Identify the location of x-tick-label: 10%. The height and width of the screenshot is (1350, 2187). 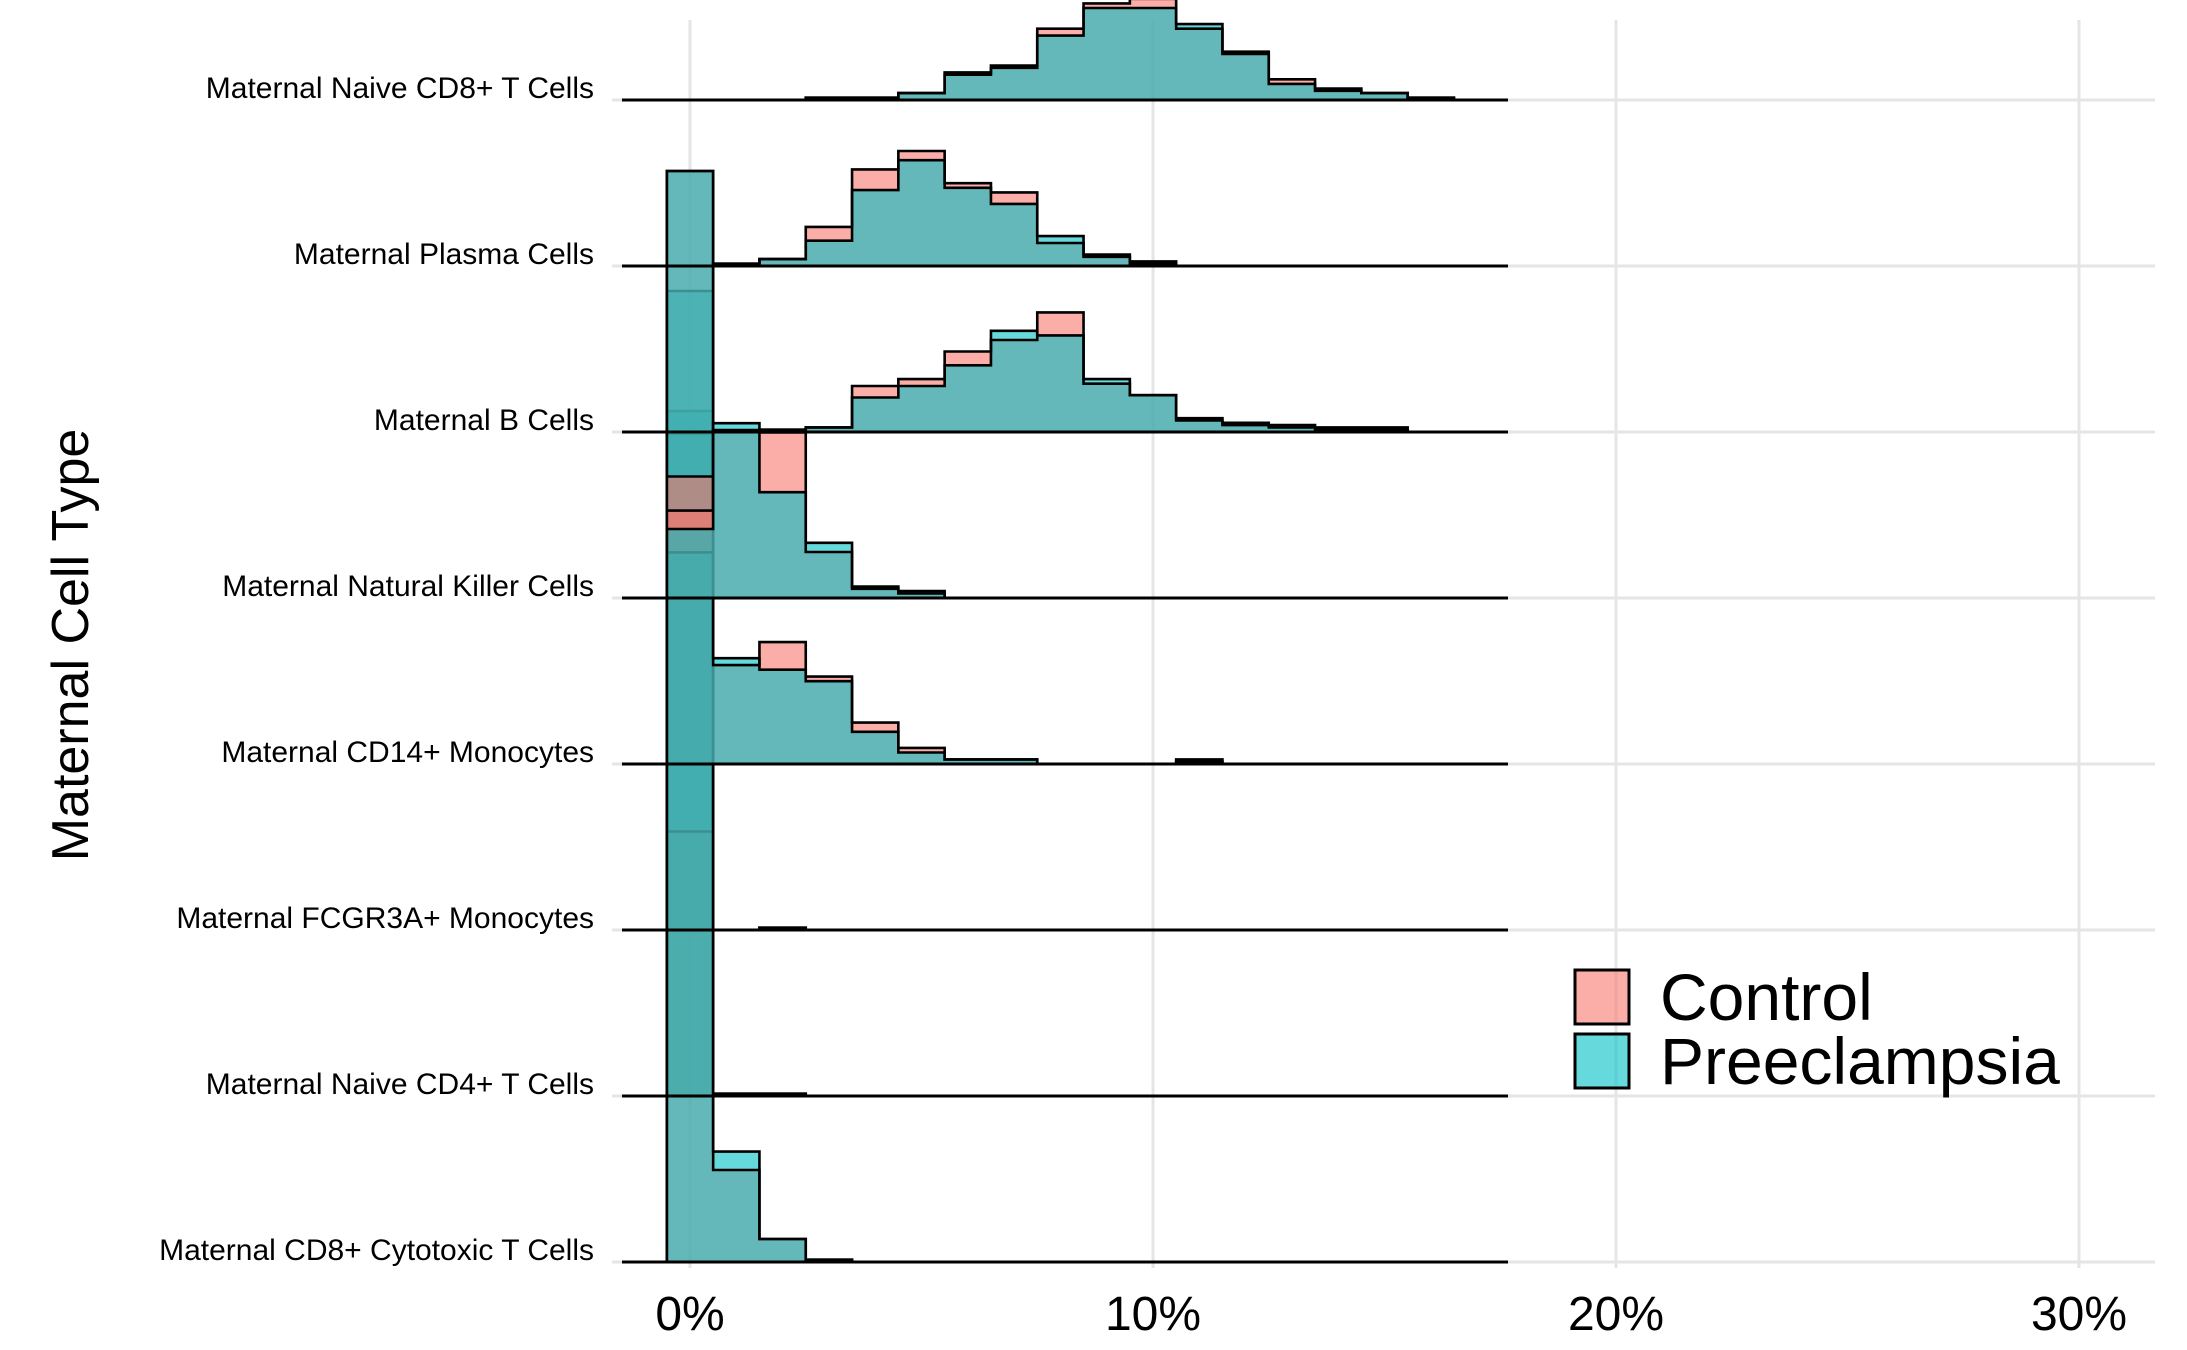
(1153, 1314).